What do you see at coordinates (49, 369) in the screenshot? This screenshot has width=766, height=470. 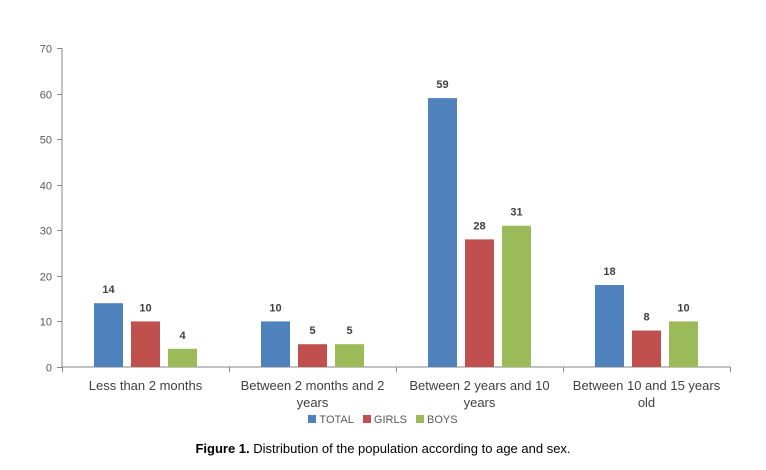 I see `y-tick-label: 0` at bounding box center [49, 369].